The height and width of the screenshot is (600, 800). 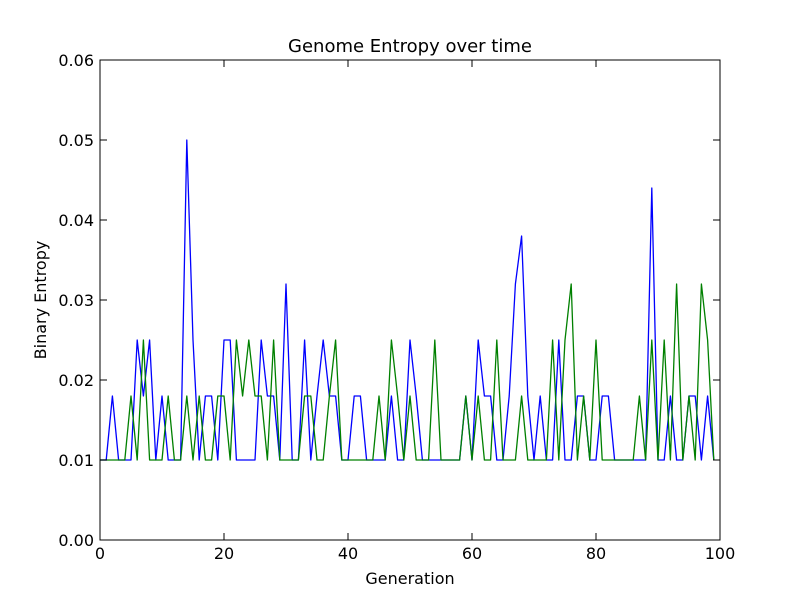 What do you see at coordinates (596, 553) in the screenshot?
I see `x-tick-label: 80` at bounding box center [596, 553].